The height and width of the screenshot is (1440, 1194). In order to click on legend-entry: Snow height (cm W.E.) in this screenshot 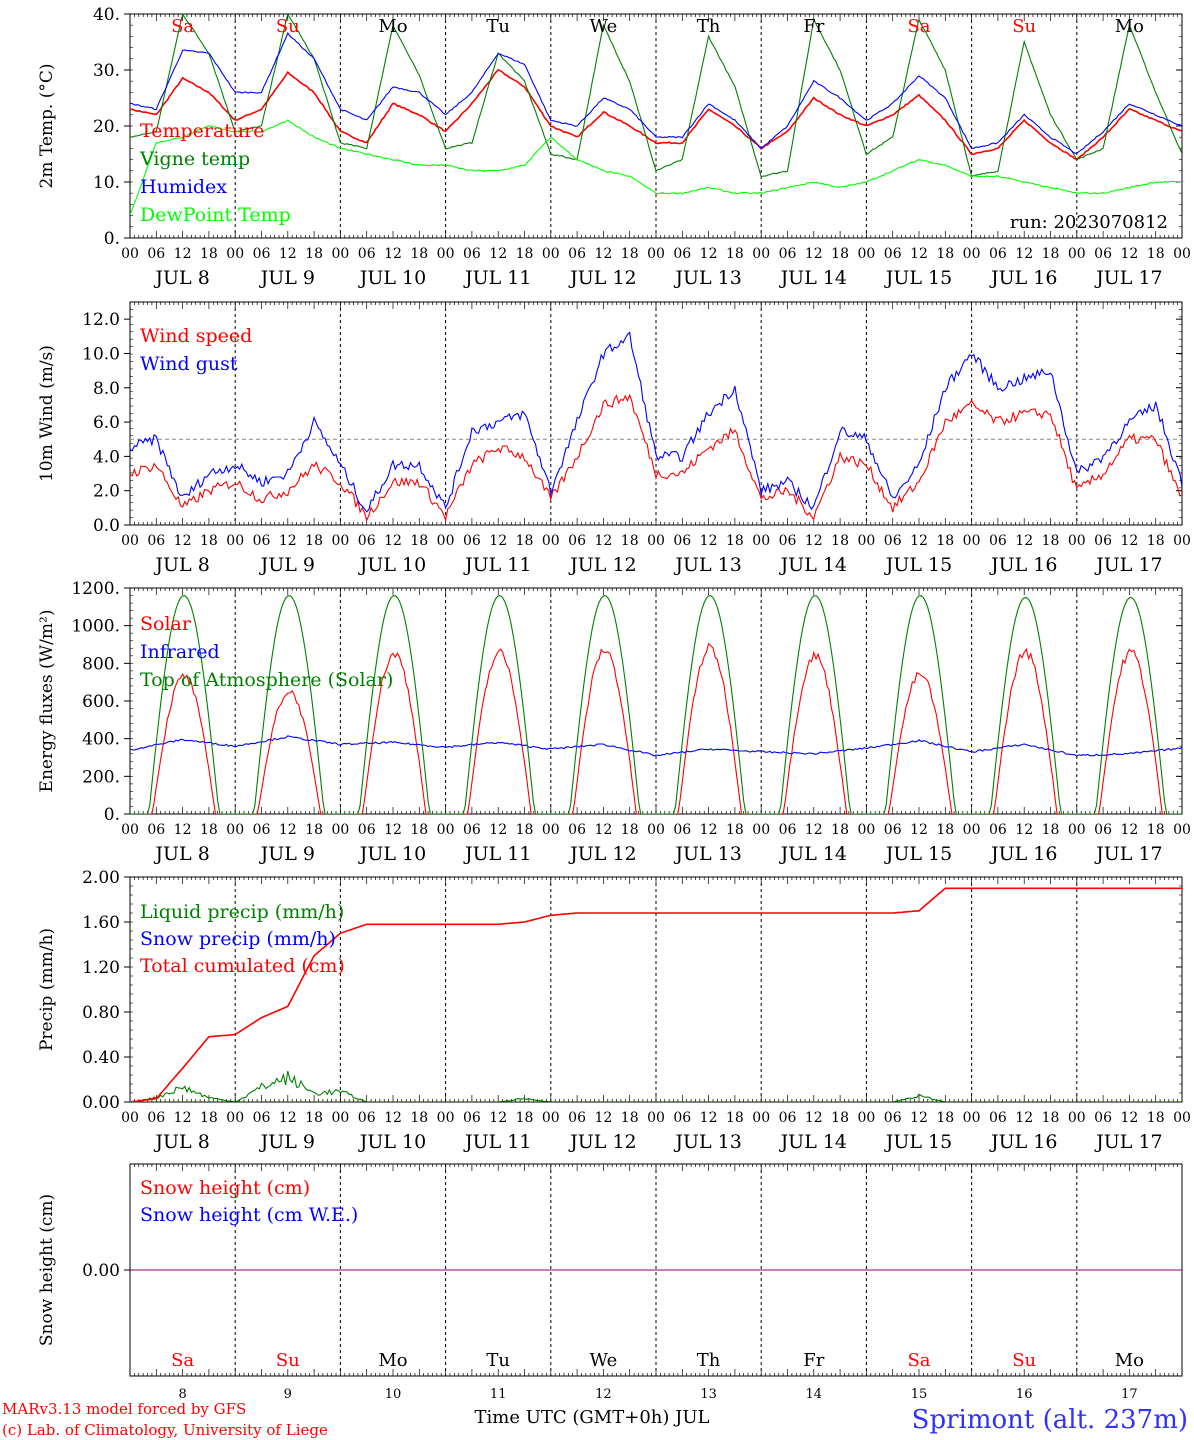, I will do `click(249, 1215)`.